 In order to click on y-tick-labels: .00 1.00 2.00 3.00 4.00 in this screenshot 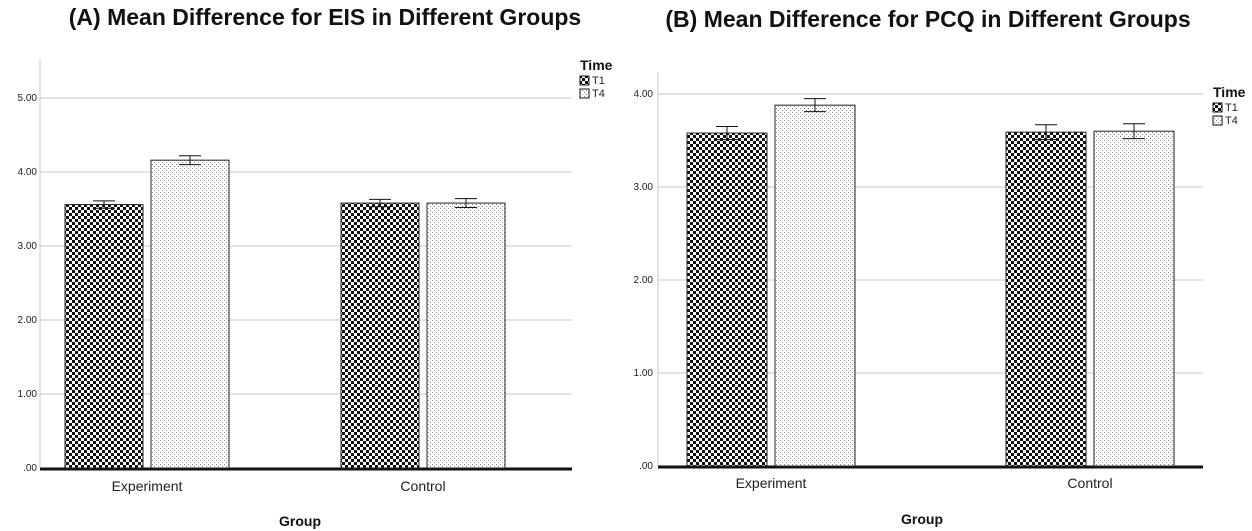, I will do `click(644, 280)`.